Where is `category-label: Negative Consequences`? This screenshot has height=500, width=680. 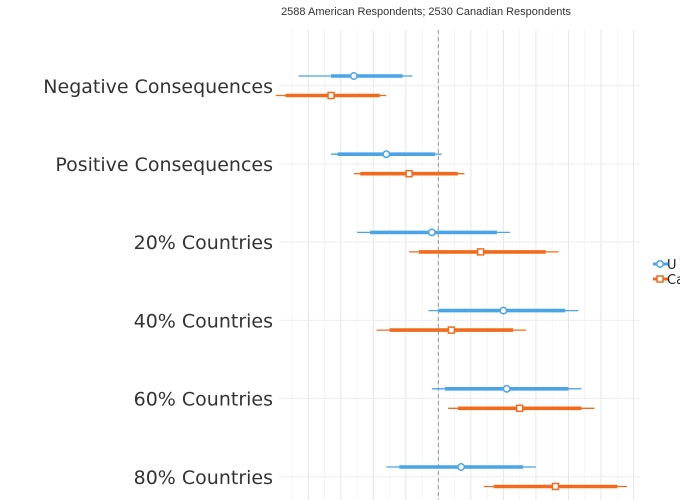 category-label: Negative Consequences is located at coordinates (158, 87).